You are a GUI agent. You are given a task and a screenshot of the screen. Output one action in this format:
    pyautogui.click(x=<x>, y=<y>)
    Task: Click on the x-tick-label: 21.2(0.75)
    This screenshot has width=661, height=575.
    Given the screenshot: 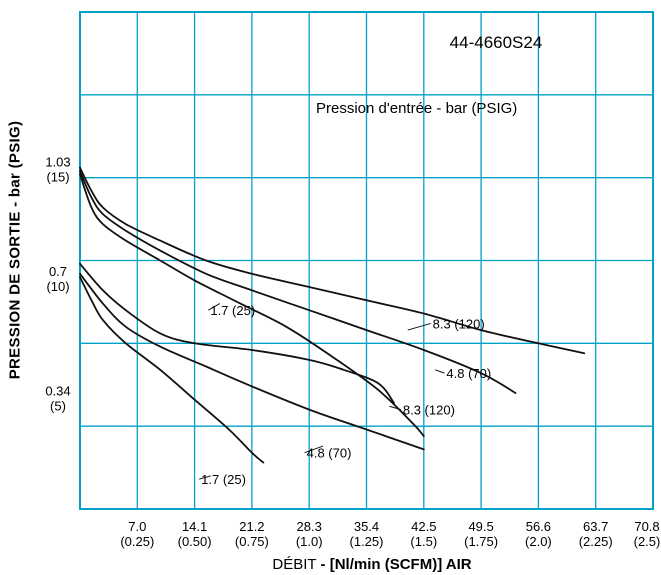 What is the action you would take?
    pyautogui.click(x=252, y=534)
    